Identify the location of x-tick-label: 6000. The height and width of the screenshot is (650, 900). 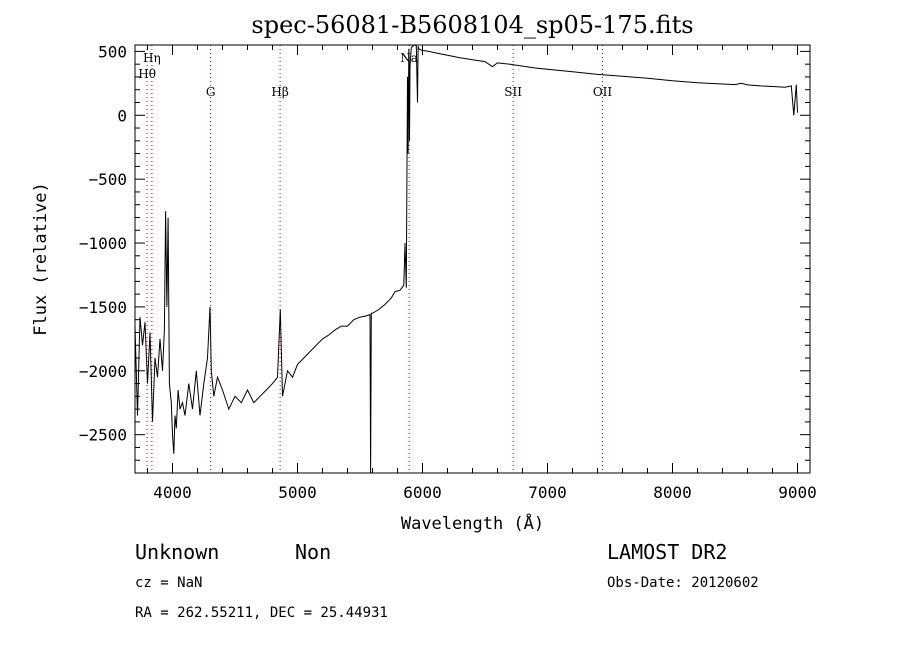
(422, 492).